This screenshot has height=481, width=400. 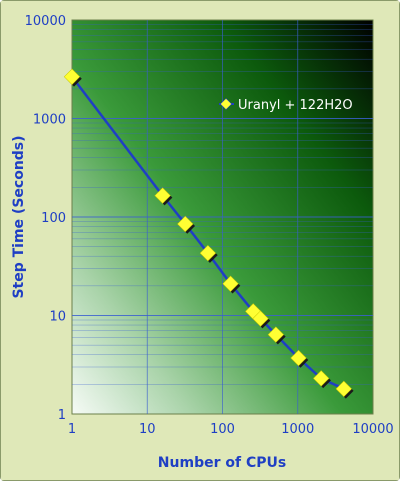 I want to click on x-tick-label: 10000, so click(x=372, y=429).